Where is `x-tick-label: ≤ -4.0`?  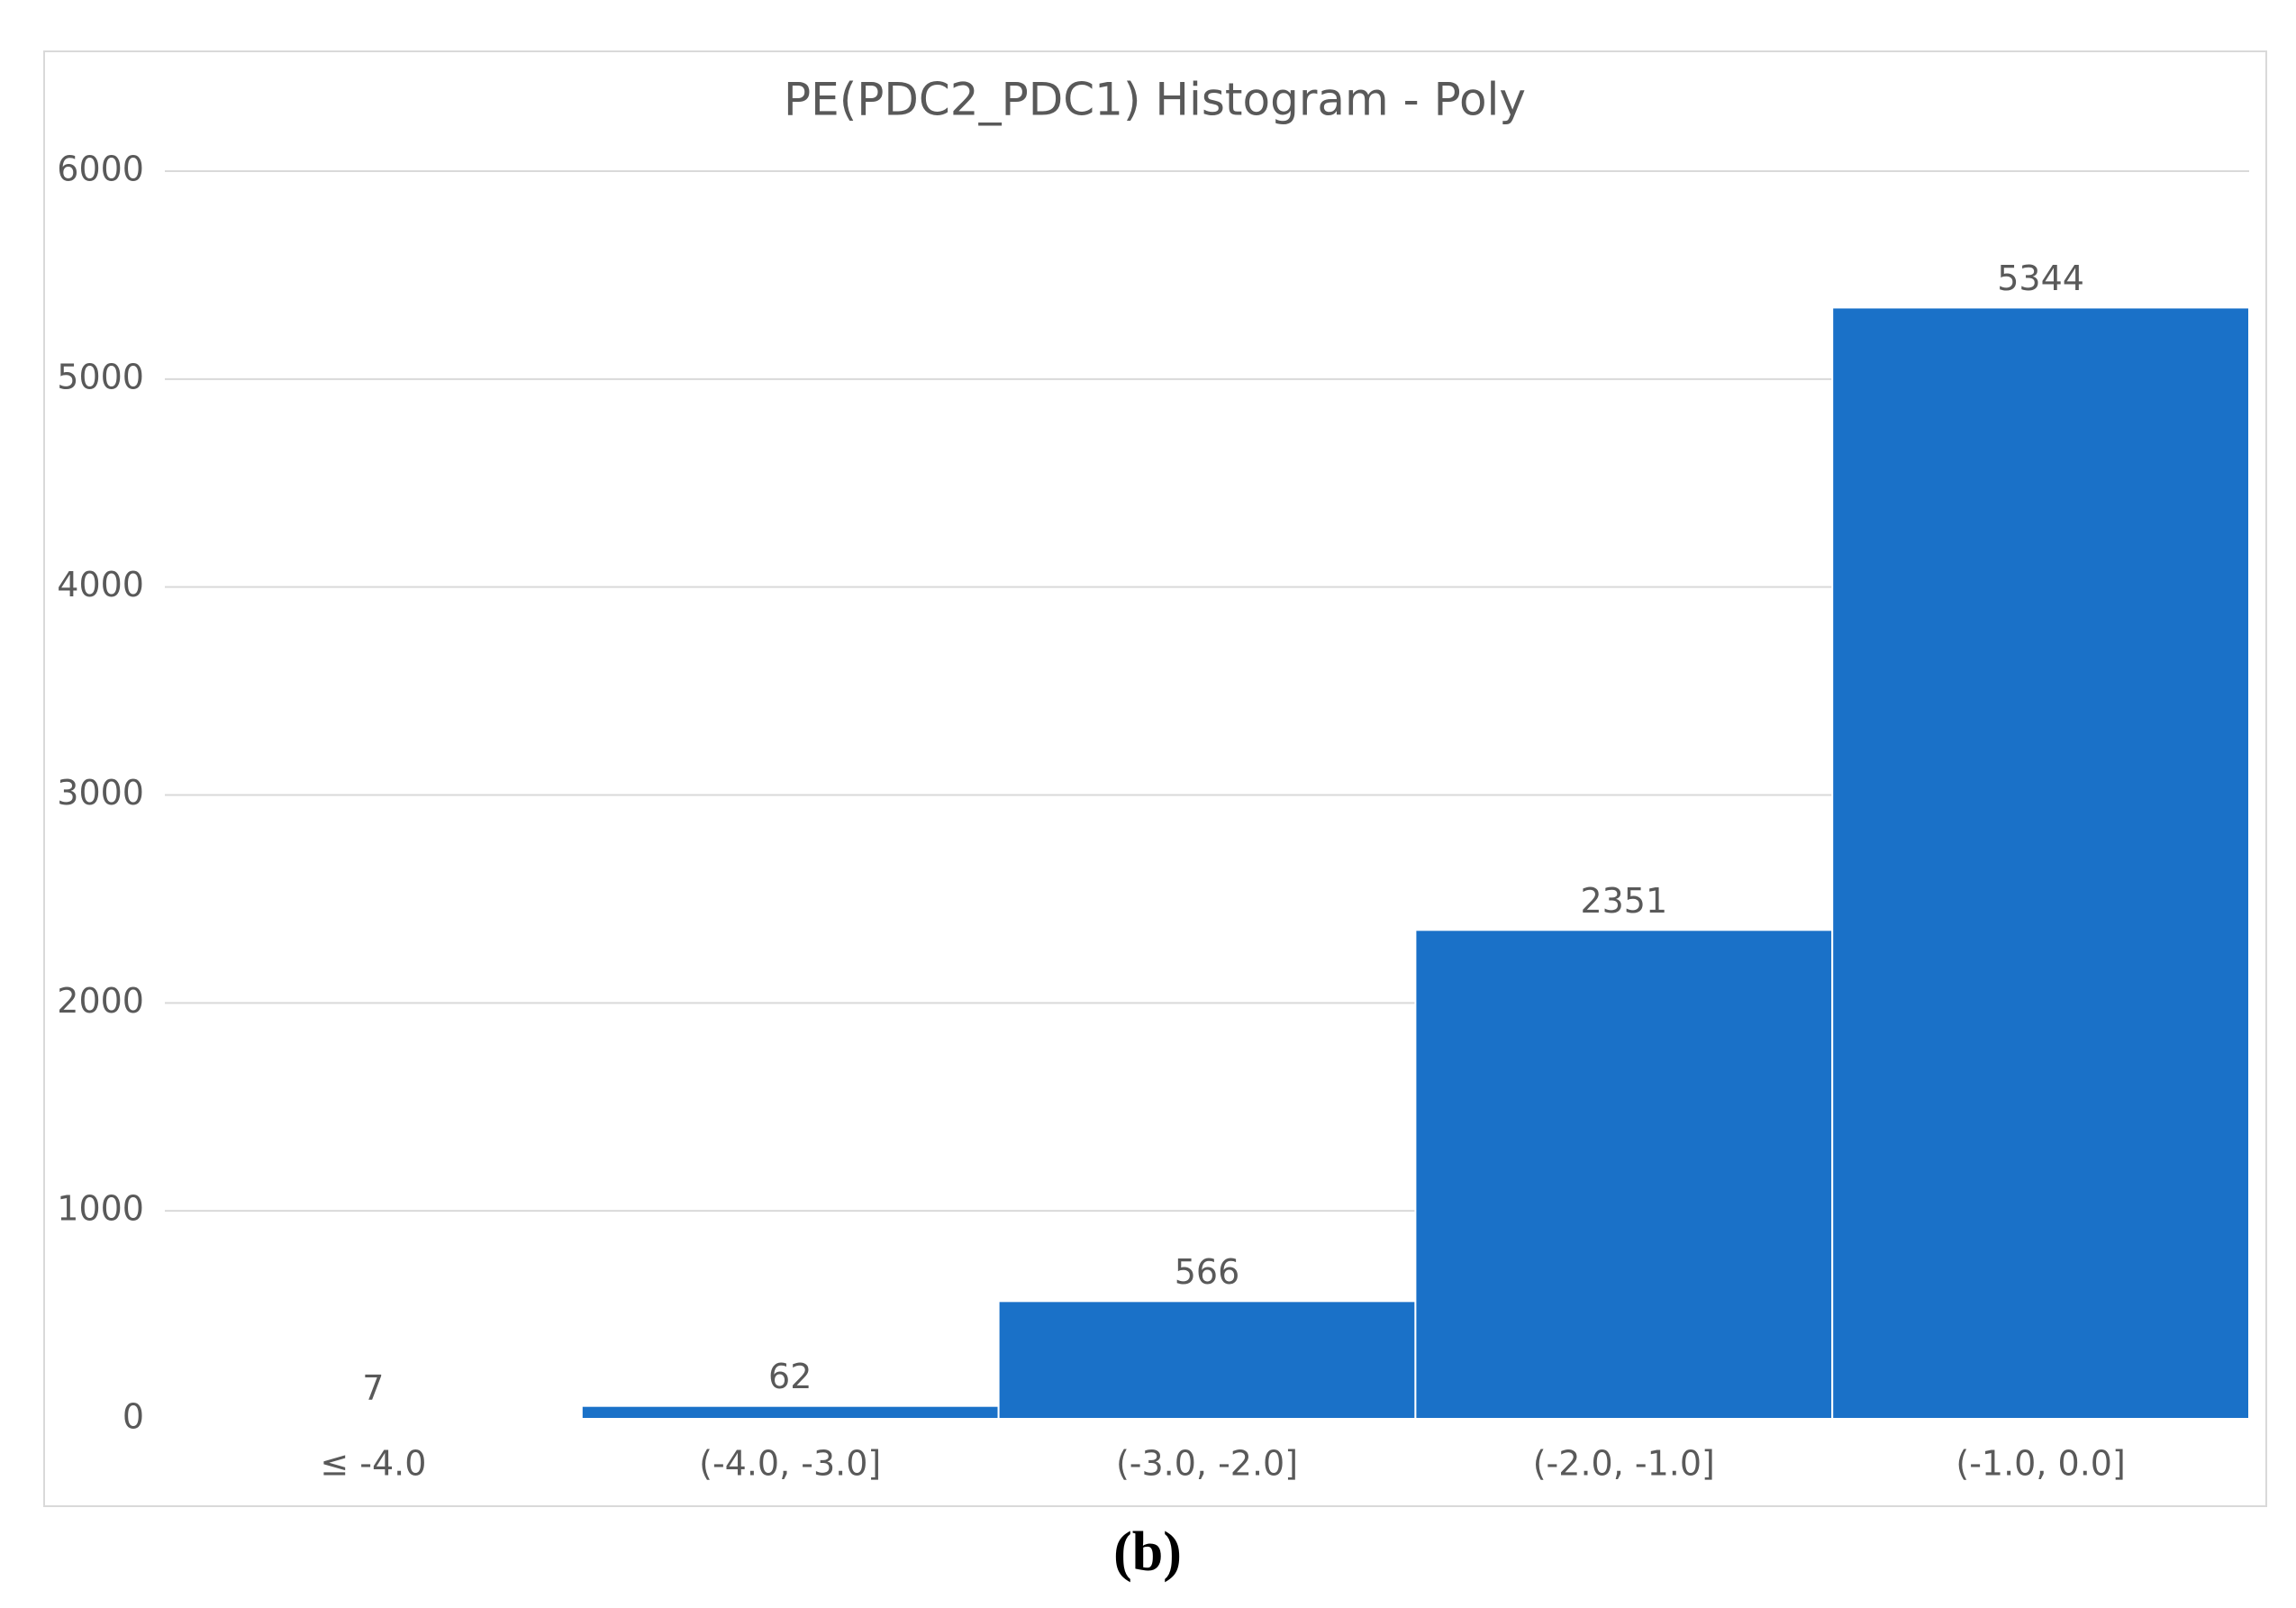
x-tick-label: ≤ -4.0 is located at coordinates (373, 1464).